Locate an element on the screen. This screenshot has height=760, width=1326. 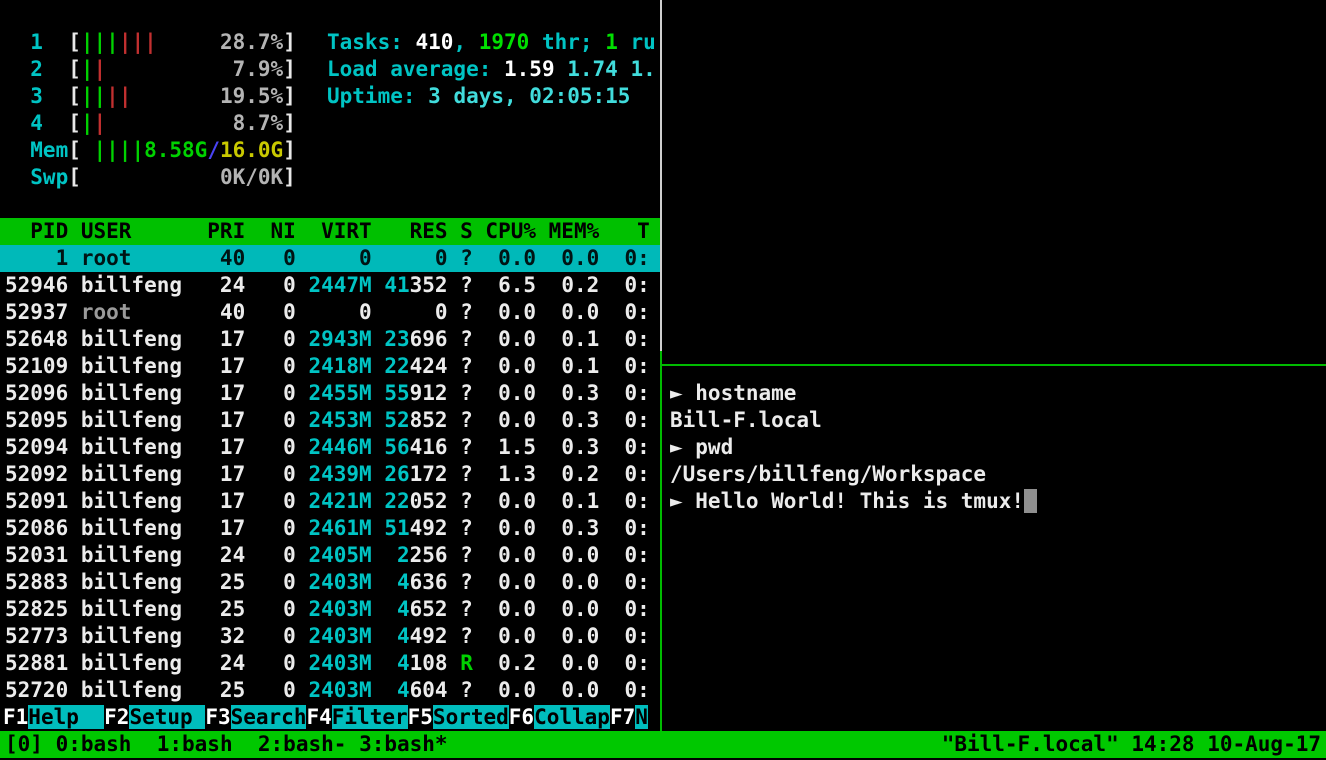
process-row-text: 352 ? 6.5 0.2 0: is located at coordinates (529, 285).